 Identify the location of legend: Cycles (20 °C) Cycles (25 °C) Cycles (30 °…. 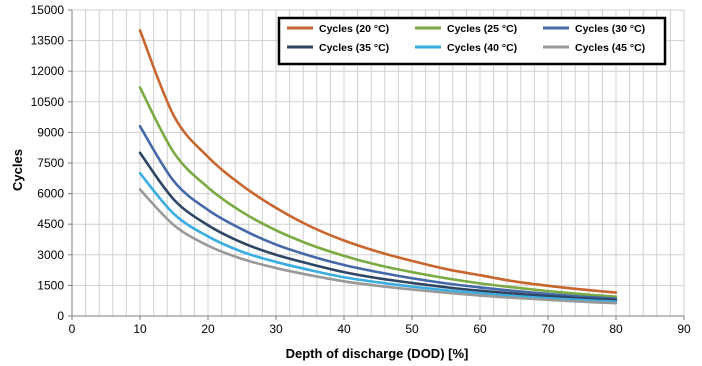
(472, 41).